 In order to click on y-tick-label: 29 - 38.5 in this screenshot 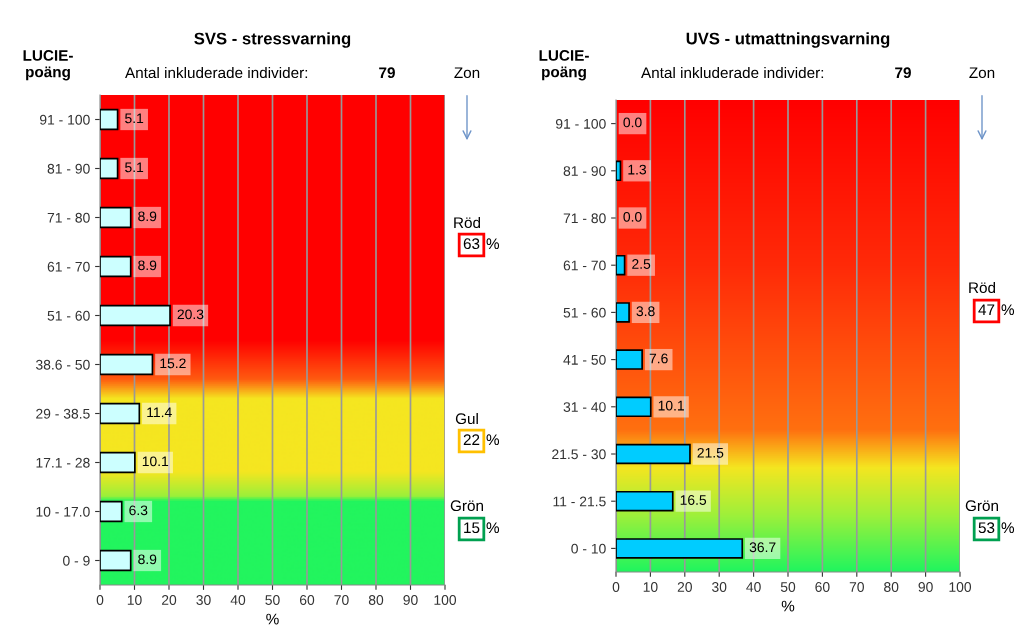, I will do `click(63, 413)`.